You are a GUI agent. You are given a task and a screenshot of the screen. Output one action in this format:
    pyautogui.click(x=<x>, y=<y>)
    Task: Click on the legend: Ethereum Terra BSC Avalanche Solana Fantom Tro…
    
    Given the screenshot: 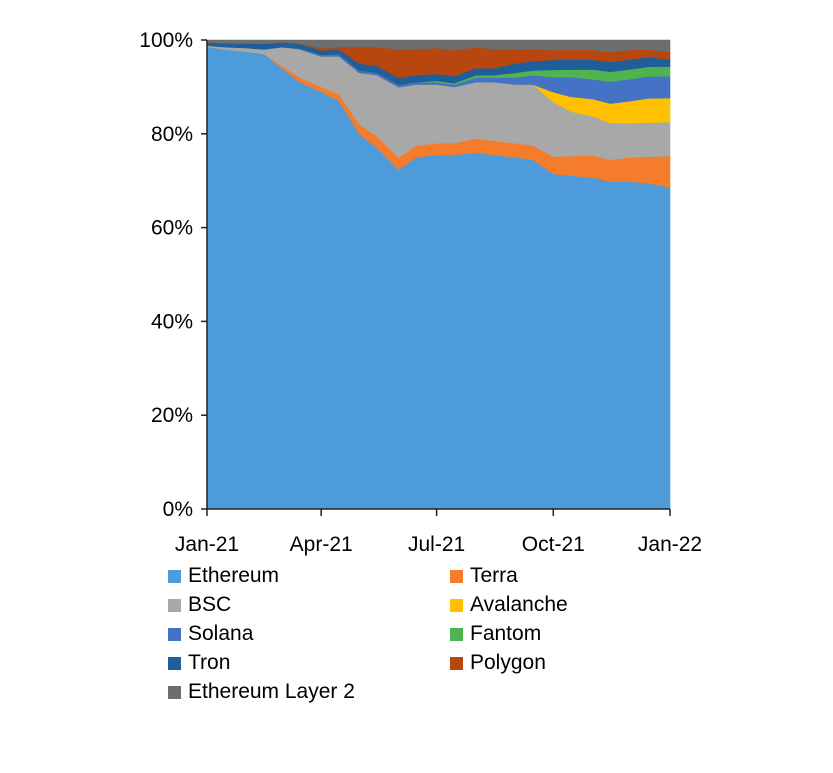 What is the action you would take?
    pyautogui.click(x=383, y=634)
    